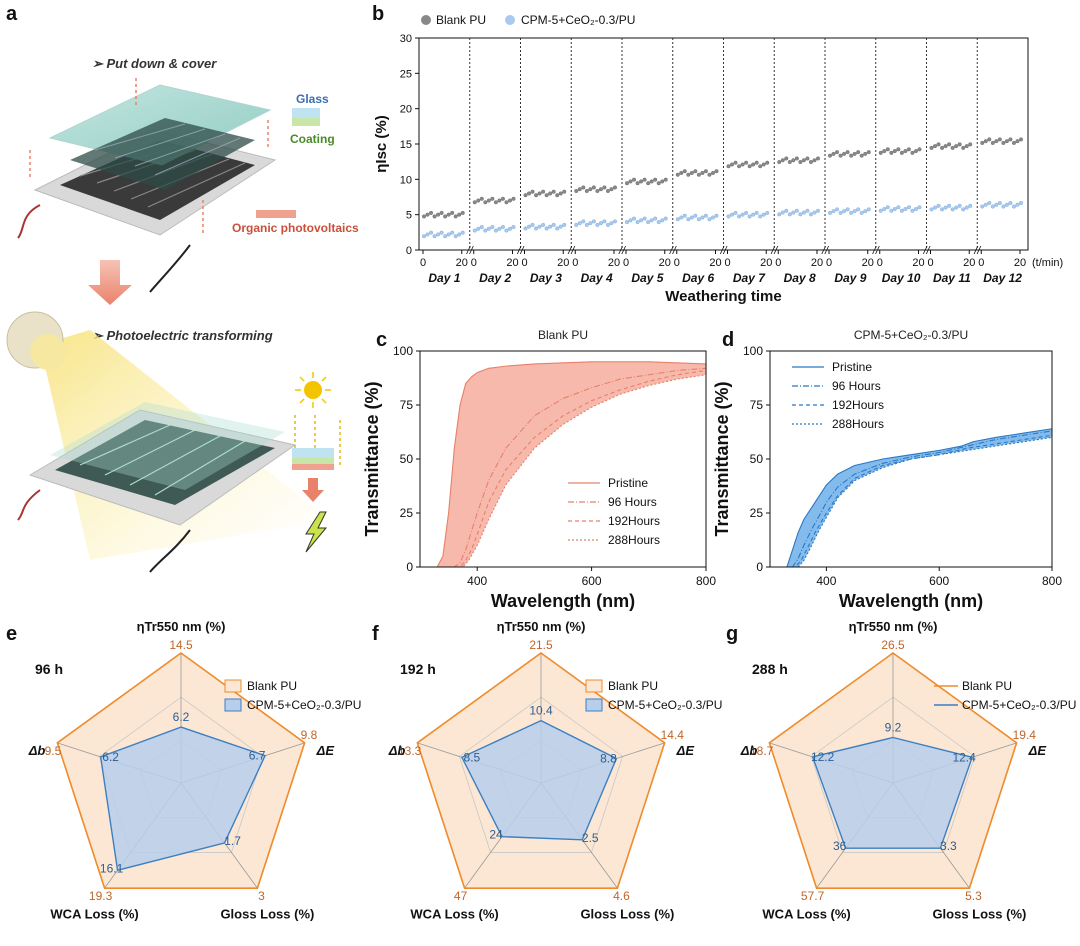  What do you see at coordinates (182, 335) in the screenshot?
I see `step-photoelectric-label: ➢ Photoelectric transforming` at bounding box center [182, 335].